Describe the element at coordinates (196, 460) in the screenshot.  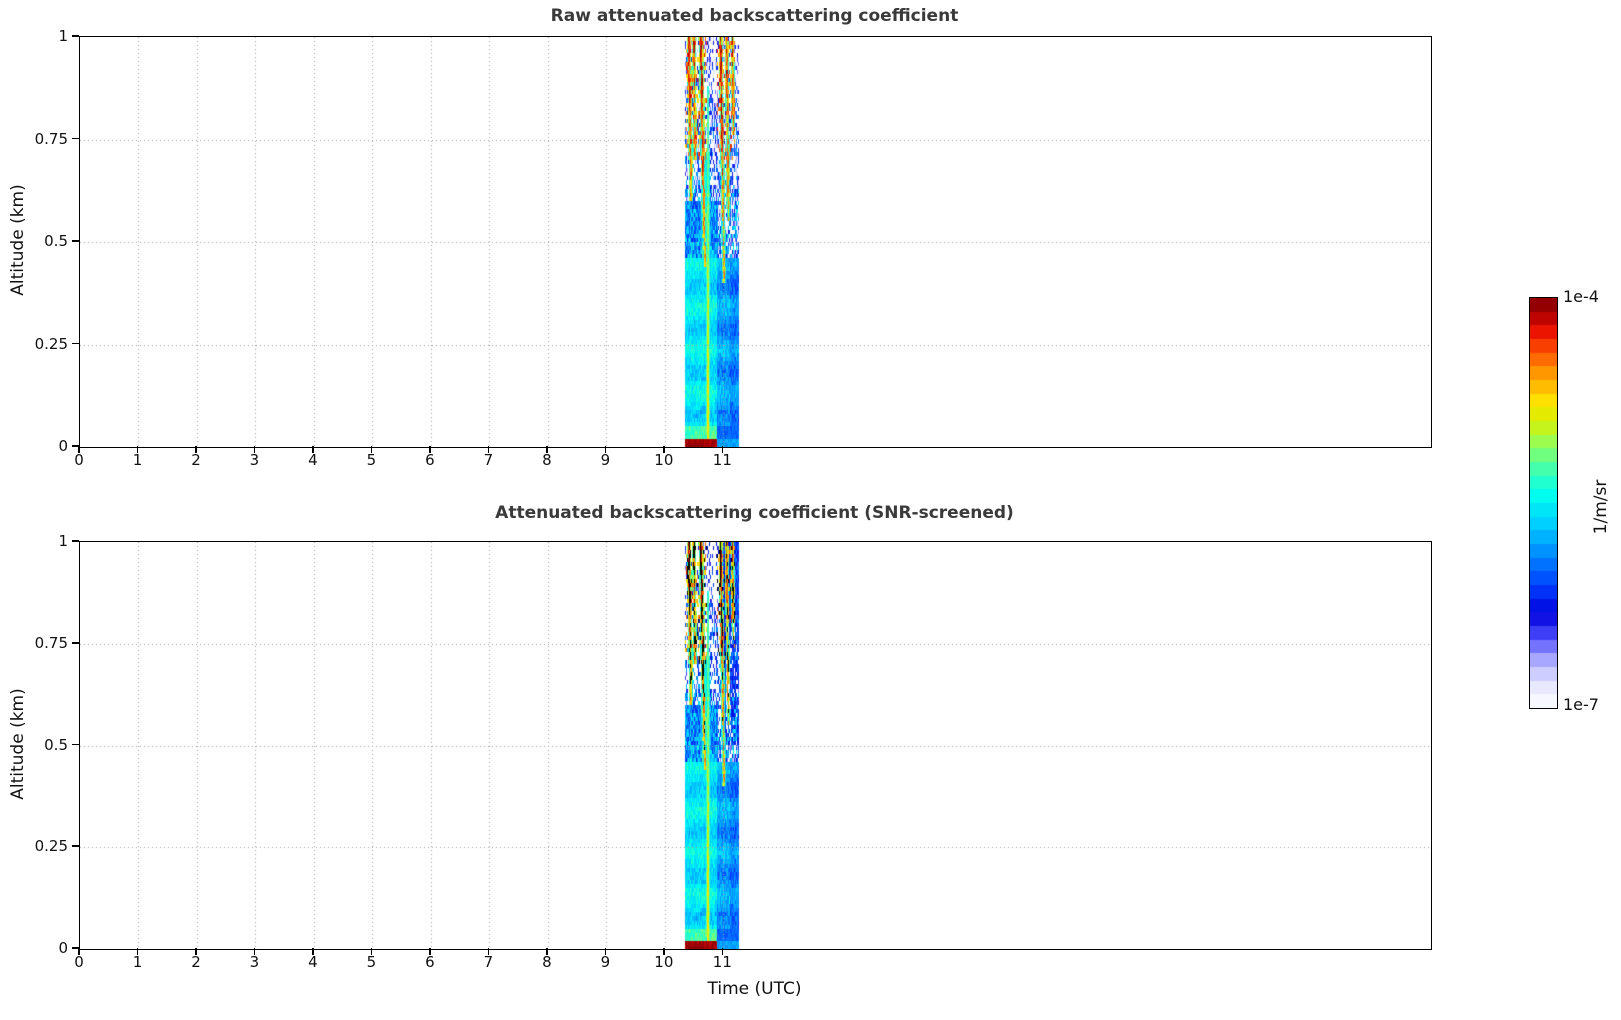
I see `x-tick-label-panel1: 2` at that location.